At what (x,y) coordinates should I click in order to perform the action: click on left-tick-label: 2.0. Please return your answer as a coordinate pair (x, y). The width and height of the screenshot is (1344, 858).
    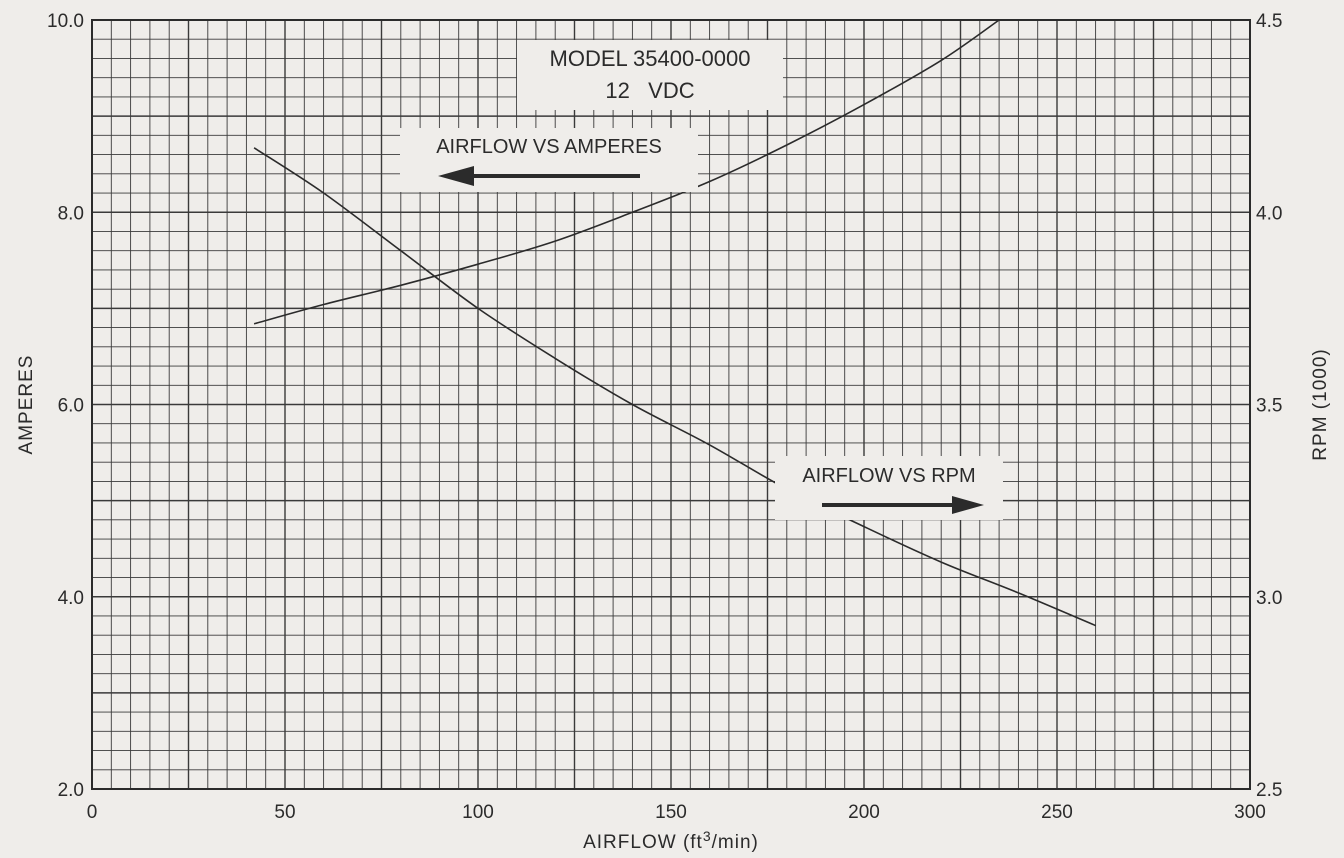
    Looking at the image, I should click on (71, 790).